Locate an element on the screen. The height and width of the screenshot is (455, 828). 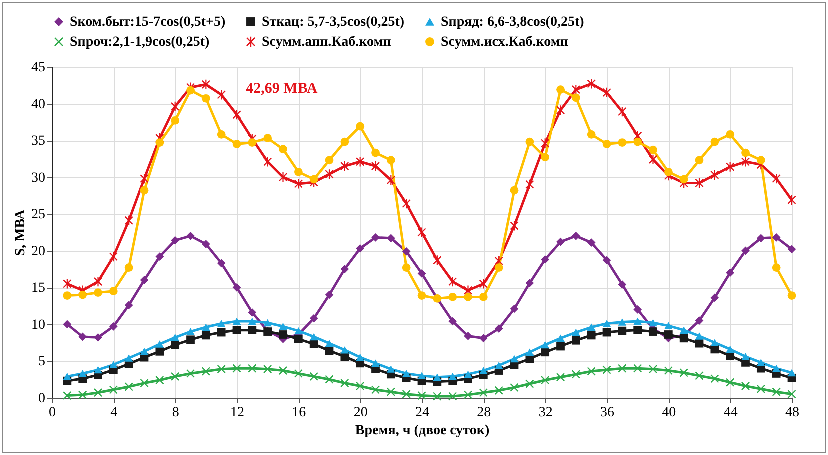
y-tick-label: 30 is located at coordinates (39, 178).